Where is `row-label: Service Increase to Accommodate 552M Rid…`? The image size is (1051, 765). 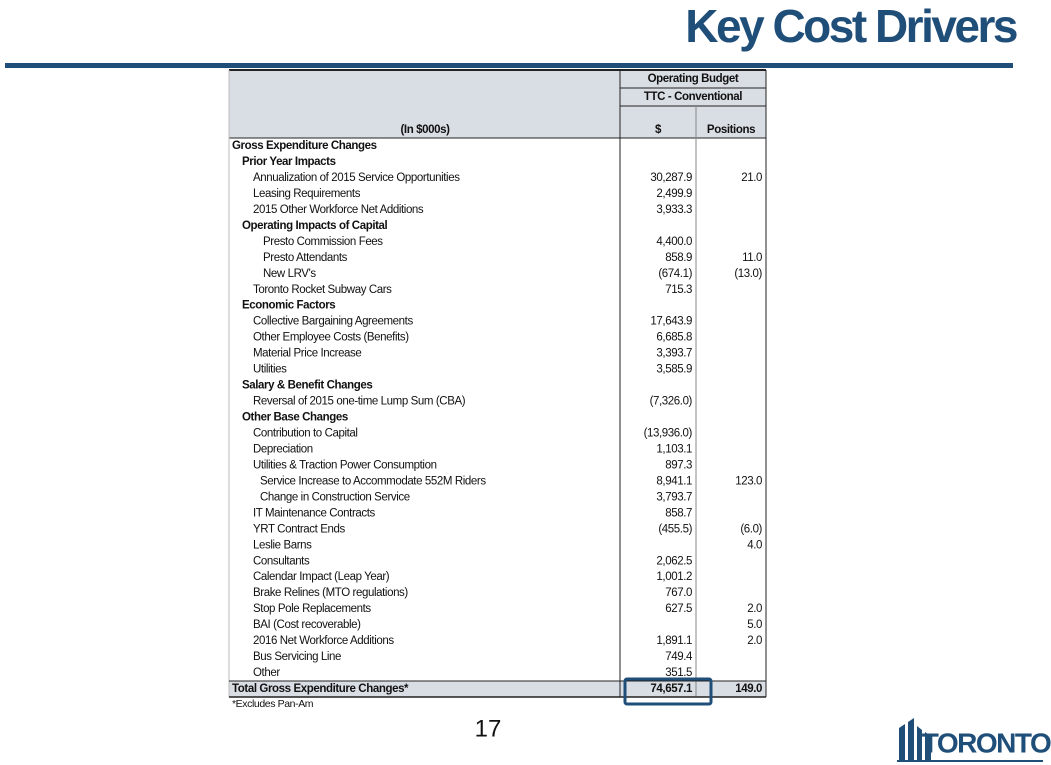 row-label: Service Increase to Accommodate 552M Rid… is located at coordinates (373, 481).